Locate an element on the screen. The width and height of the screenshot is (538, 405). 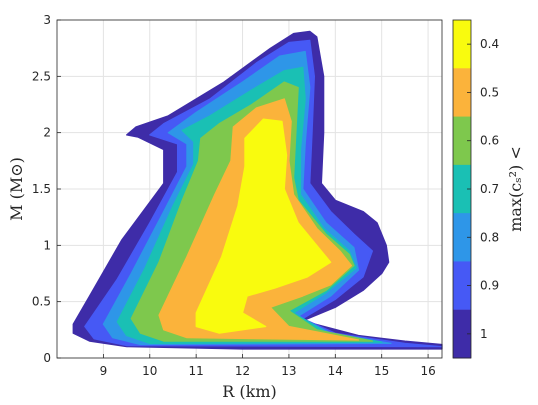
x-tick-label: 16 is located at coordinates (427, 371).